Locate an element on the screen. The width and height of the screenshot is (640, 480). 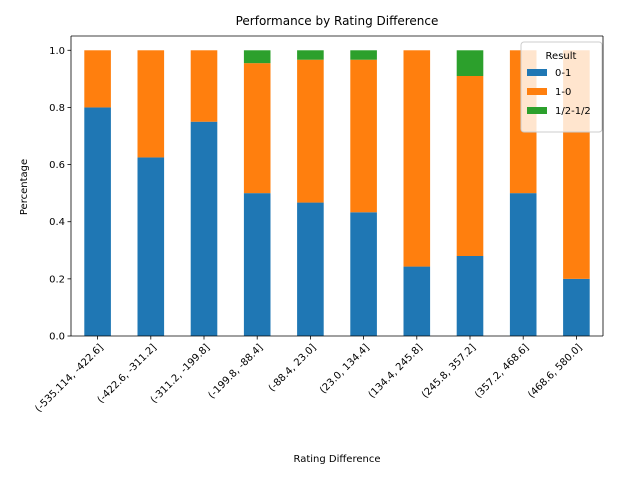
y-axis-title: Percentage is located at coordinates (24, 187).